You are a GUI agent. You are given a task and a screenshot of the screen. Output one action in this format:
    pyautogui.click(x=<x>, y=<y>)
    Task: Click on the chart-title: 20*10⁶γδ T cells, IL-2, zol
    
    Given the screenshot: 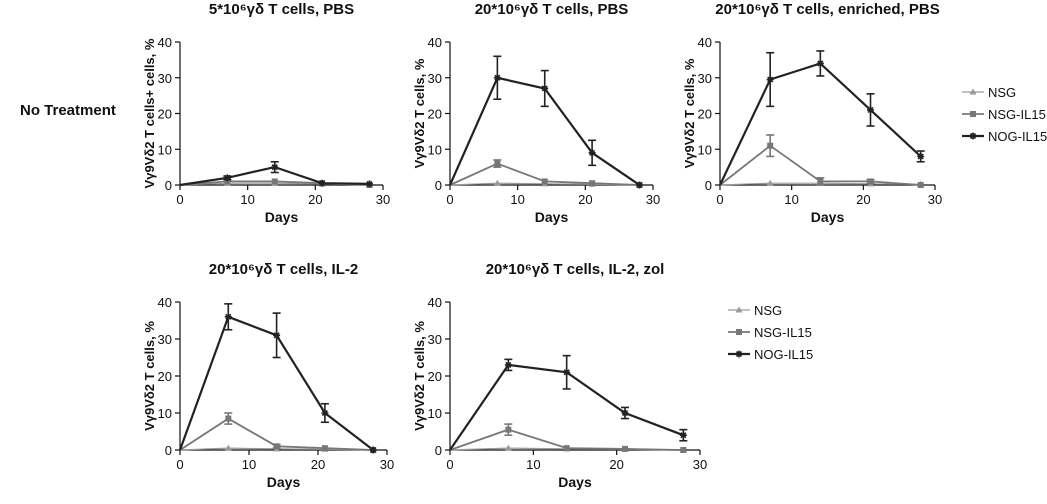 What is the action you would take?
    pyautogui.click(x=575, y=269)
    